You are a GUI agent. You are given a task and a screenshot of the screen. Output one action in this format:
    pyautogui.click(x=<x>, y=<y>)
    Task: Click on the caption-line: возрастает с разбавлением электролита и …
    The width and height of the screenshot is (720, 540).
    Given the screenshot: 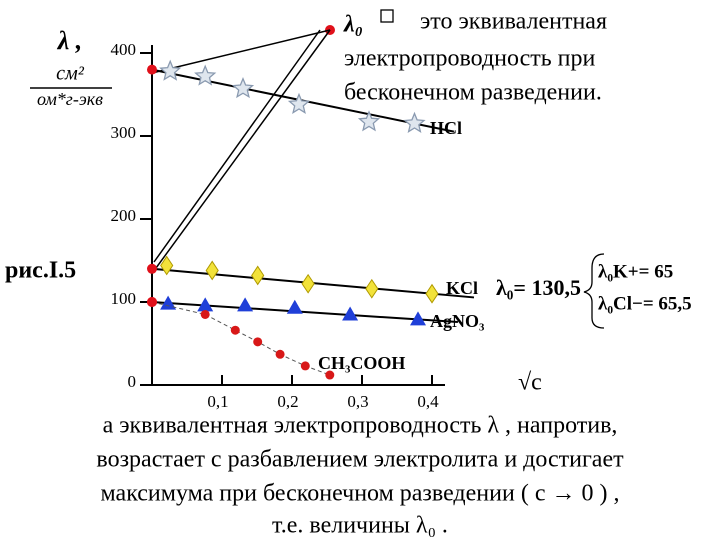 What is the action you would take?
    pyautogui.click(x=360, y=460)
    